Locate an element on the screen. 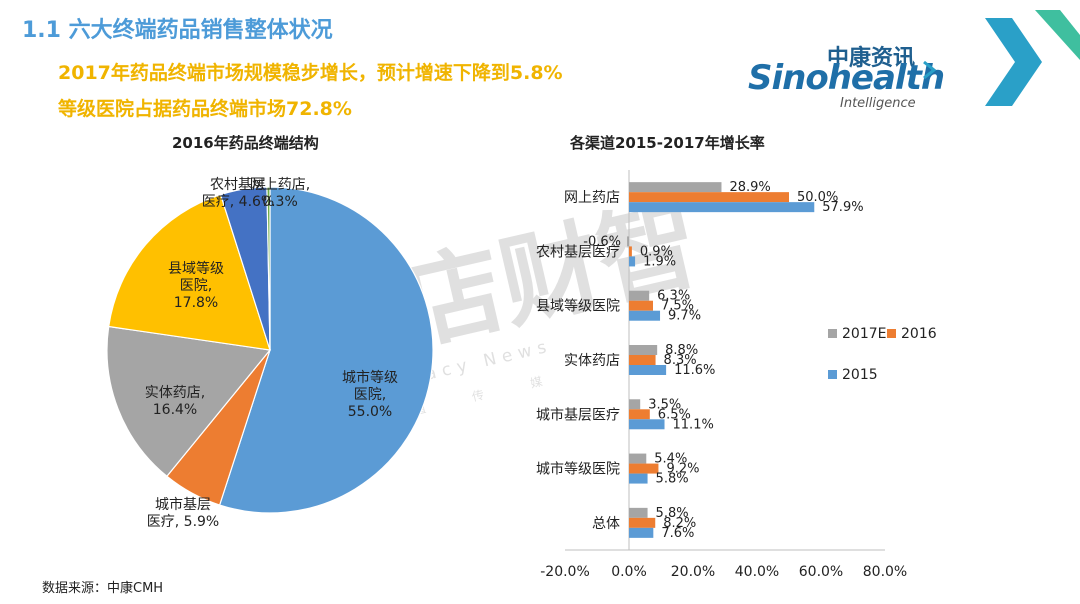 The image size is (1080, 604). bar-data-label: 9.2% is located at coordinates (682, 469).